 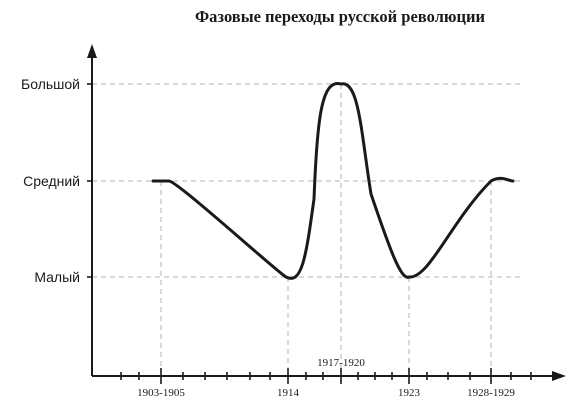 What do you see at coordinates (559, 376) in the screenshot?
I see `x-axis-arrow-icon` at bounding box center [559, 376].